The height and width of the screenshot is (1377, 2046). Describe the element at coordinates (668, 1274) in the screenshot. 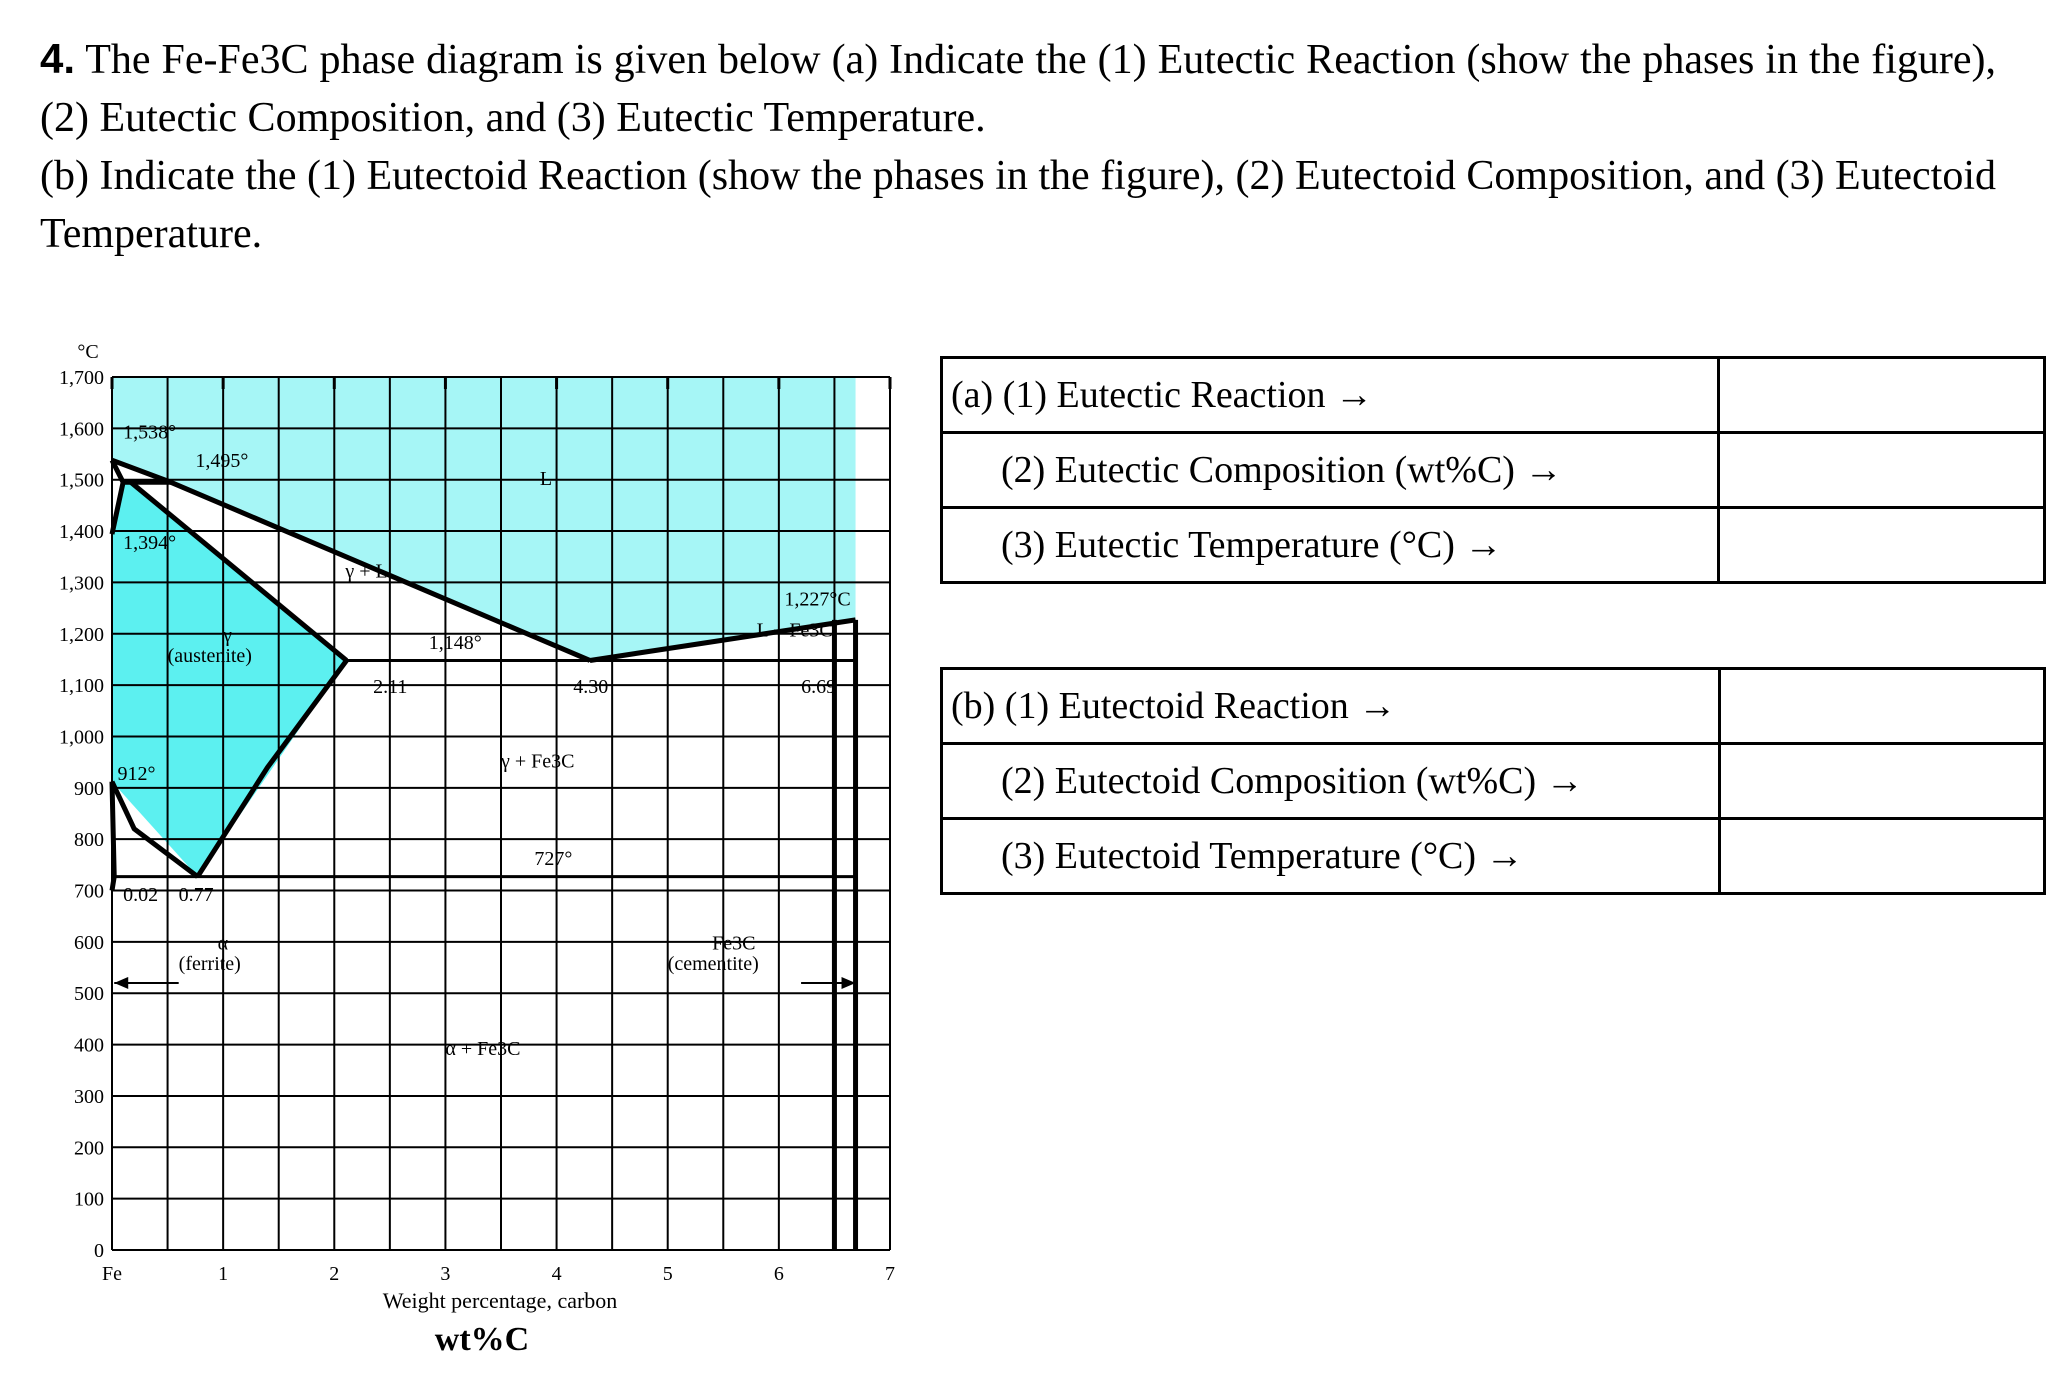

I see `x-tick-label: 5` at that location.